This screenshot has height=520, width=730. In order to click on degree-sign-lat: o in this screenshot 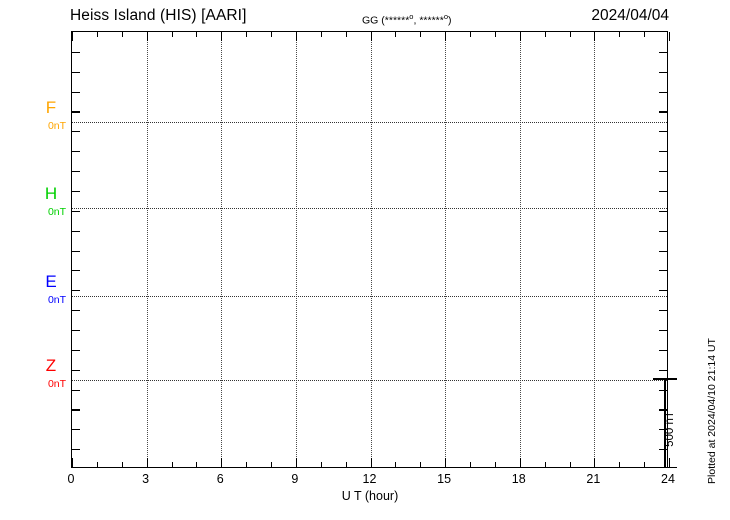, I will do `click(411, 16)`.